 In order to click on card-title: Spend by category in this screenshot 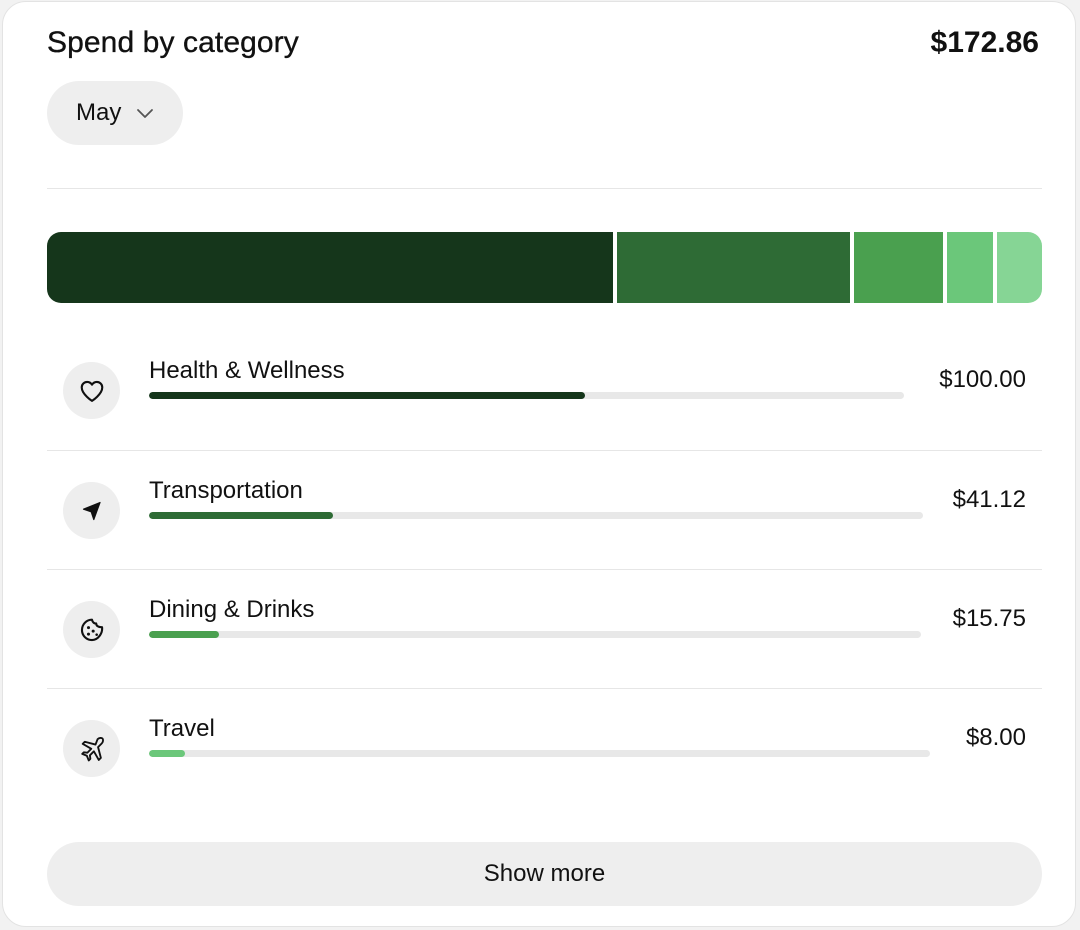, I will do `click(173, 42)`.